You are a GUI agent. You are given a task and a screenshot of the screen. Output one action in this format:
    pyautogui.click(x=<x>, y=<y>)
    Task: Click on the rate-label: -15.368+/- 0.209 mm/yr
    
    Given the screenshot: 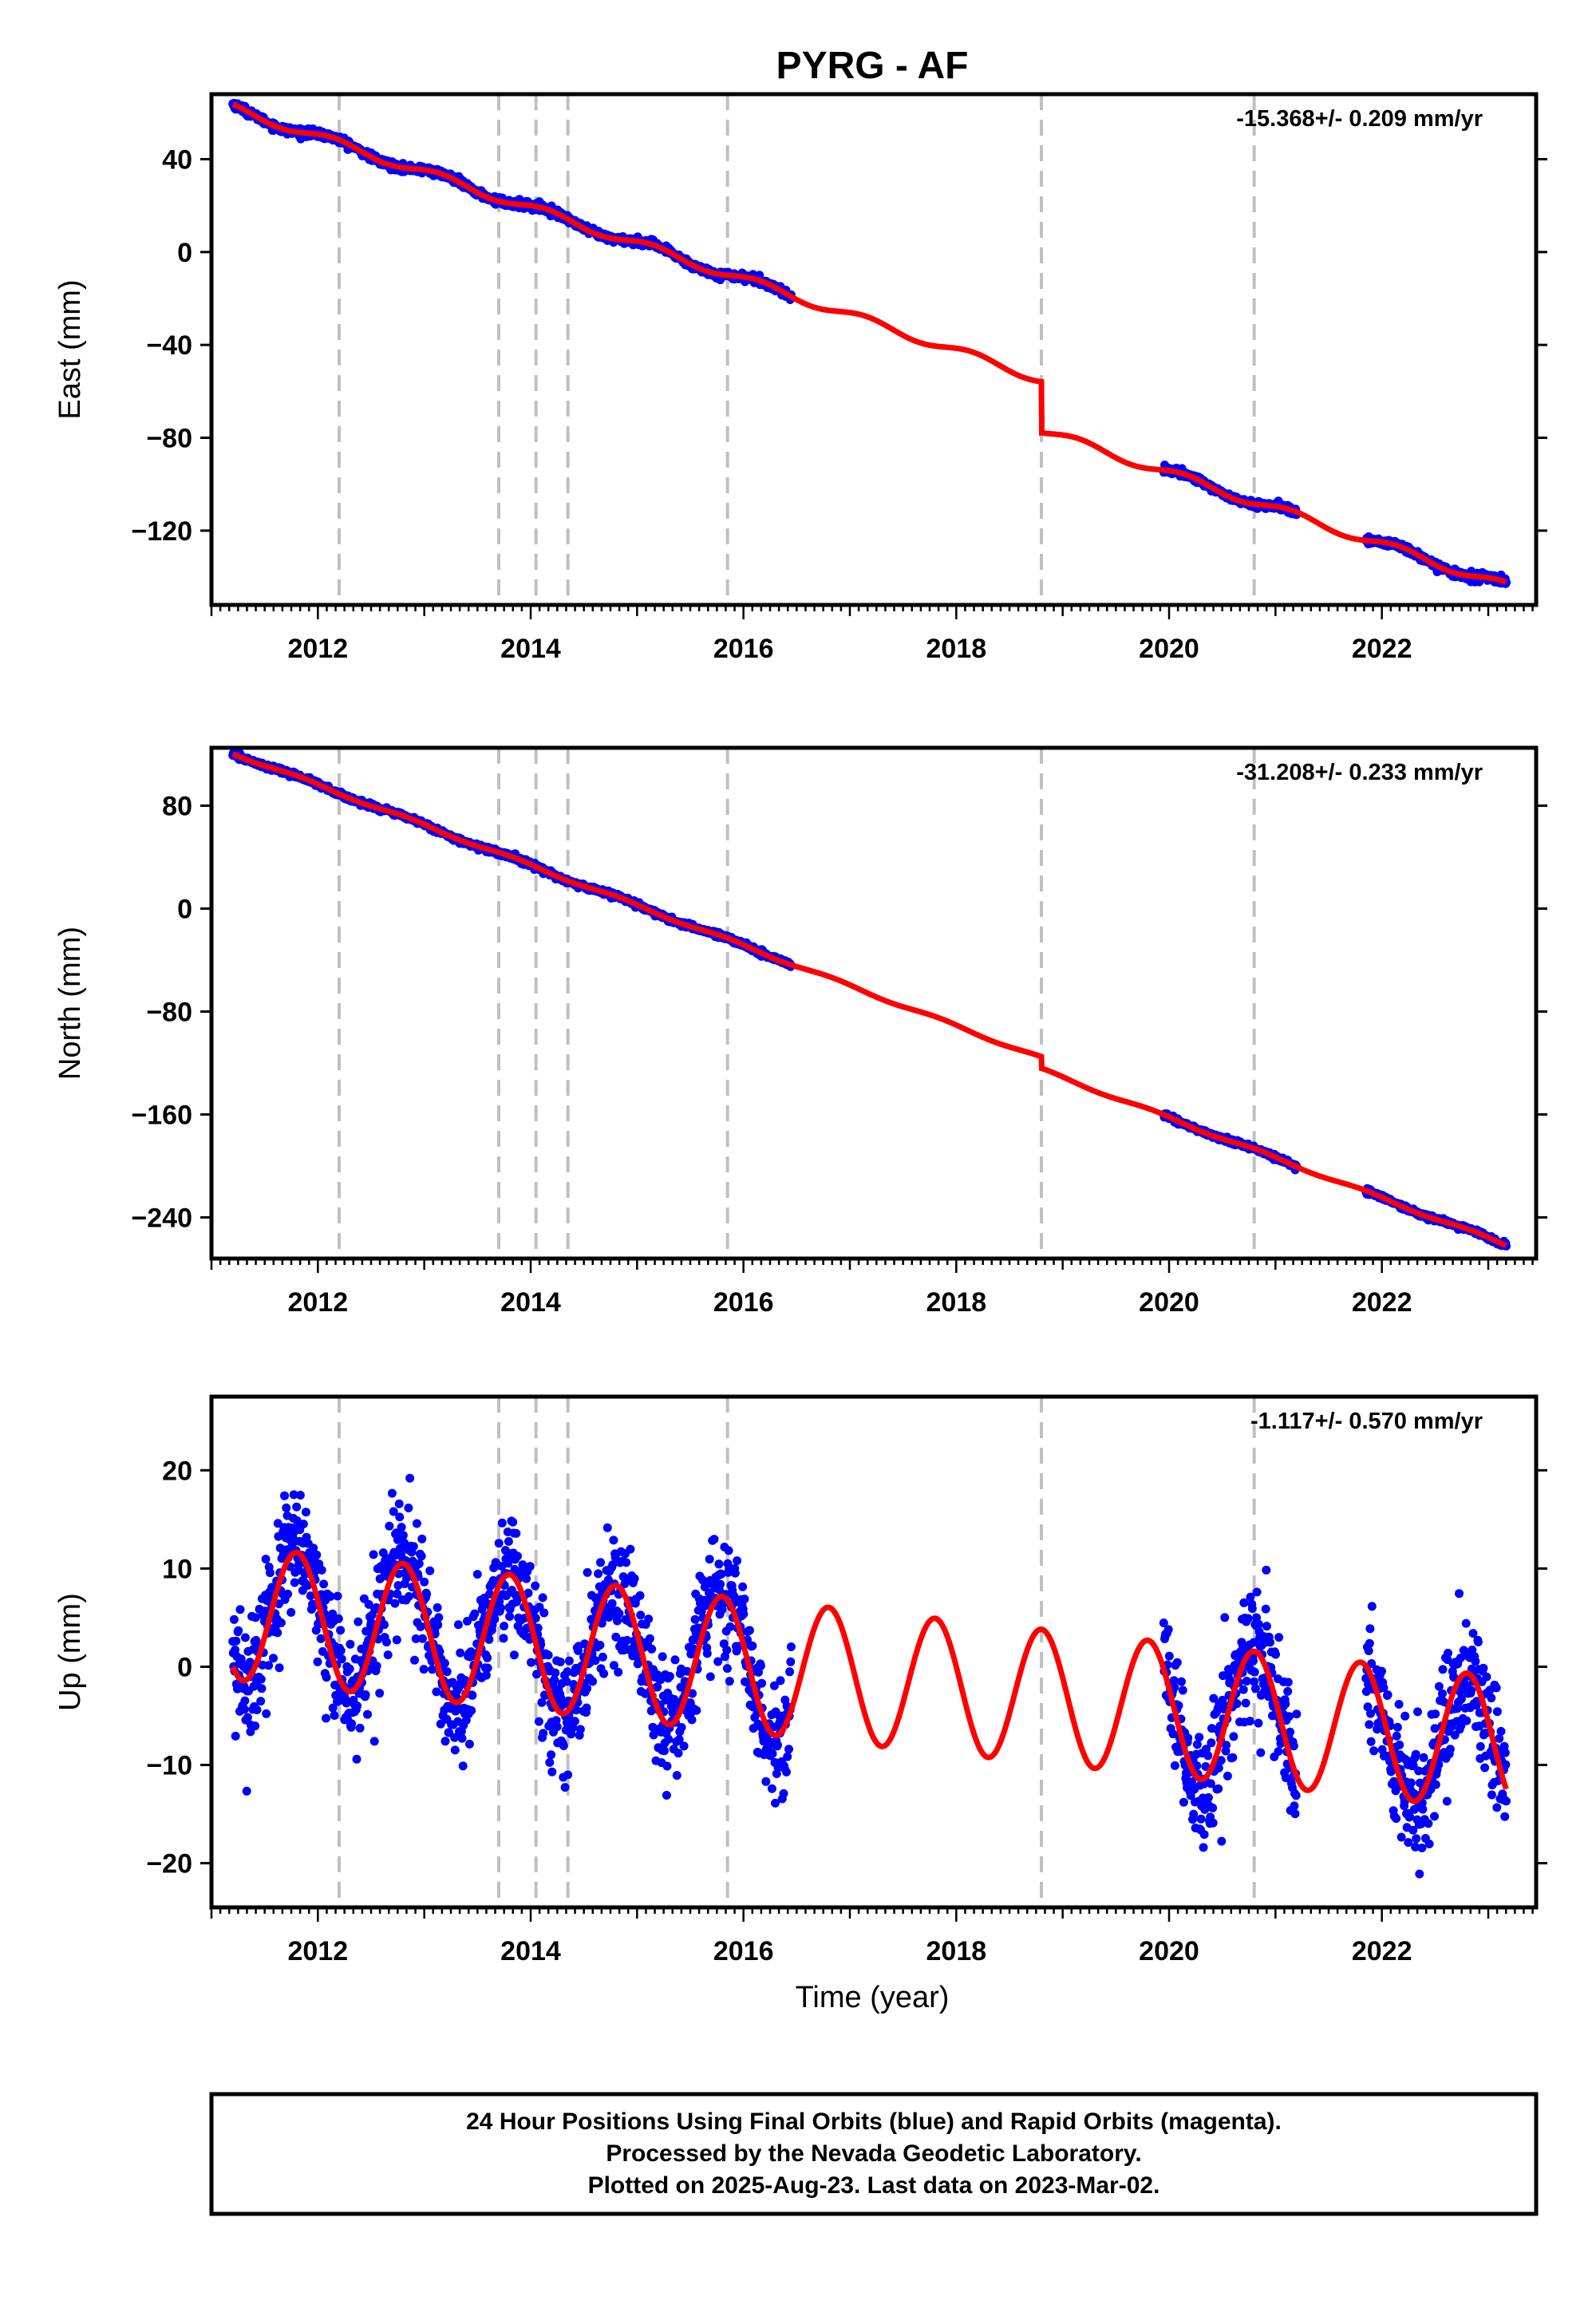 What is the action you would take?
    pyautogui.click(x=1359, y=119)
    